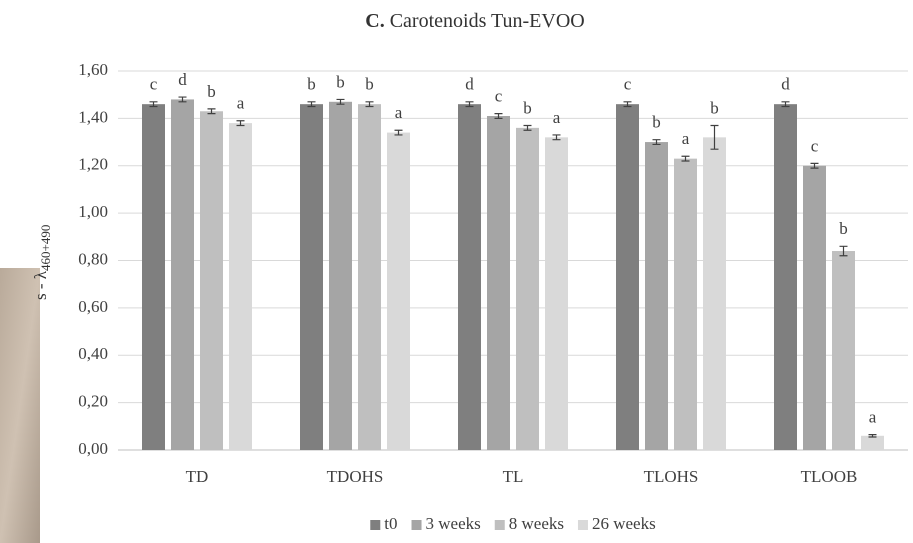 The height and width of the screenshot is (543, 913). Describe the element at coordinates (671, 476) in the screenshot. I see `x-tick-label: TLOHS` at that location.